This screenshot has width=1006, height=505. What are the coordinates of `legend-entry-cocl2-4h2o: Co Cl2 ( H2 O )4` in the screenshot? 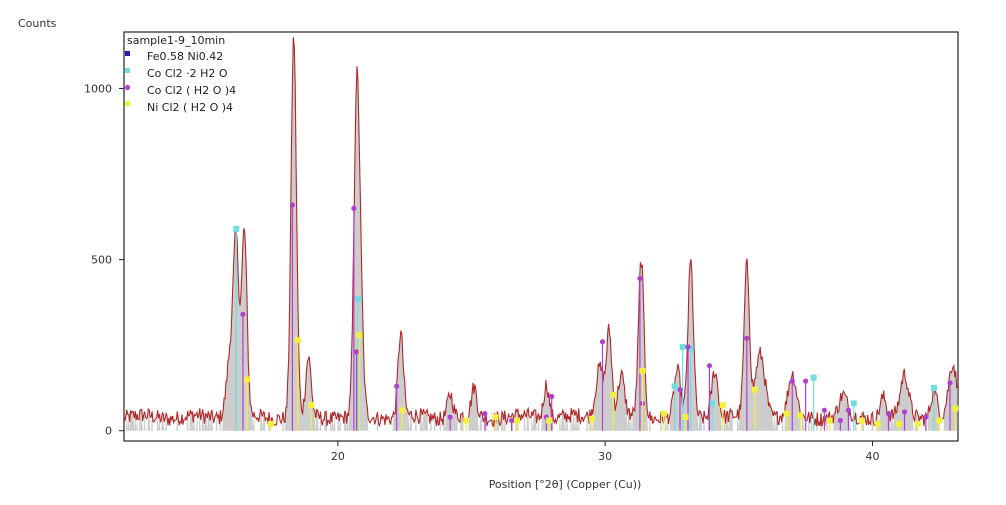 It's located at (191, 90).